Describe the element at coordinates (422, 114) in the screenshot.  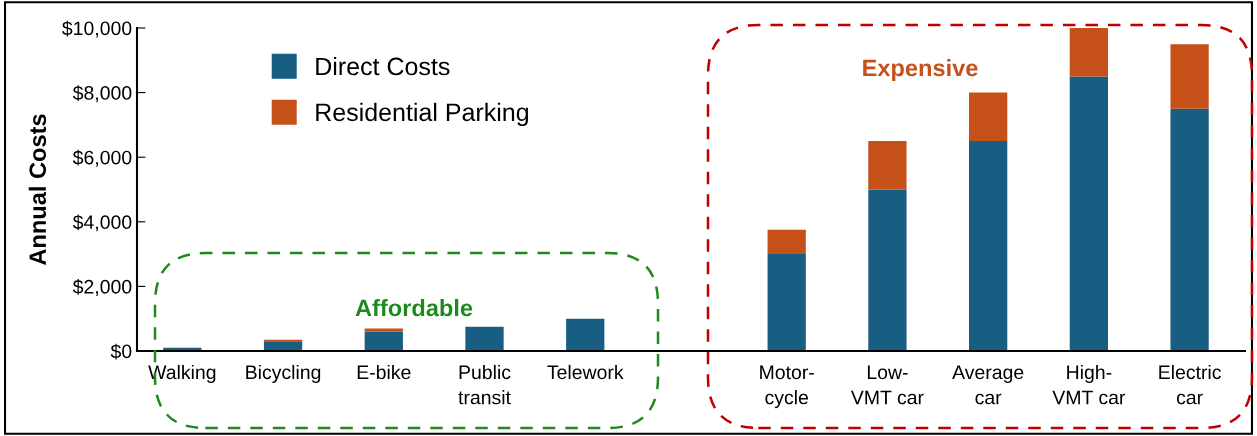
I see `legend-label: Residential Parking` at that location.